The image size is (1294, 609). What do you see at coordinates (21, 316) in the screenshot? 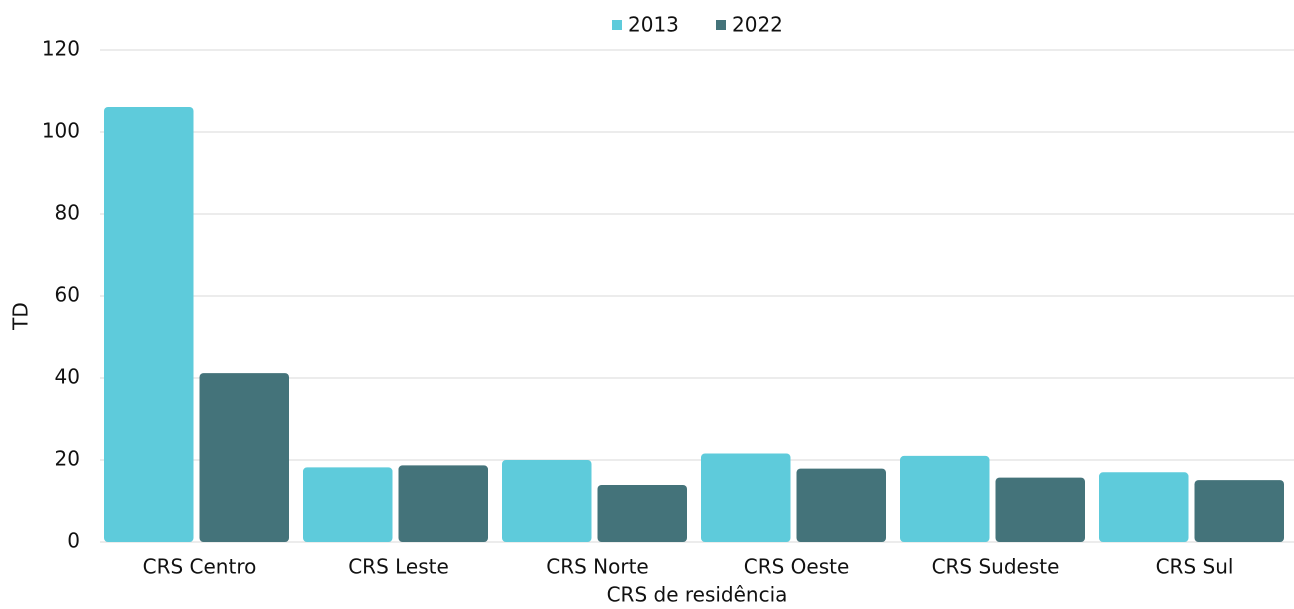
I see `y-axis-label: TD` at bounding box center [21, 316].